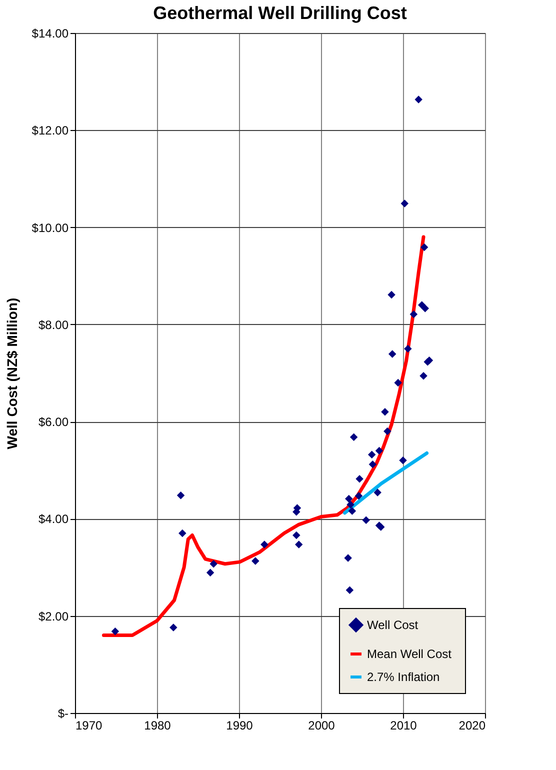 This screenshot has height=770, width=556. I want to click on x-tick-label: 1980, so click(158, 725).